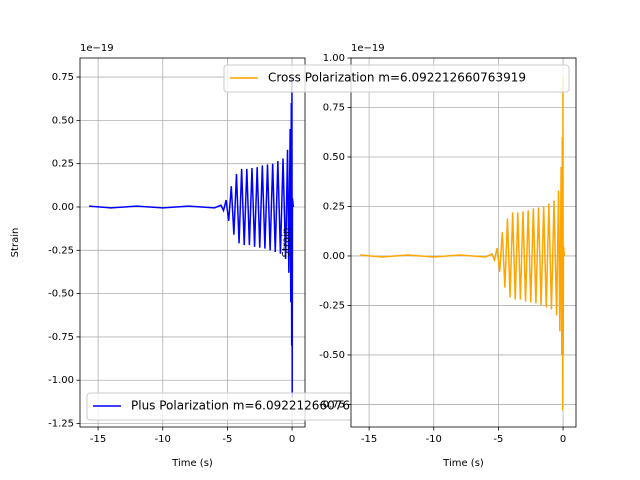 This screenshot has height=480, width=640. I want to click on legend-label: Cross Polarization m=6.092212660763919, so click(397, 78).